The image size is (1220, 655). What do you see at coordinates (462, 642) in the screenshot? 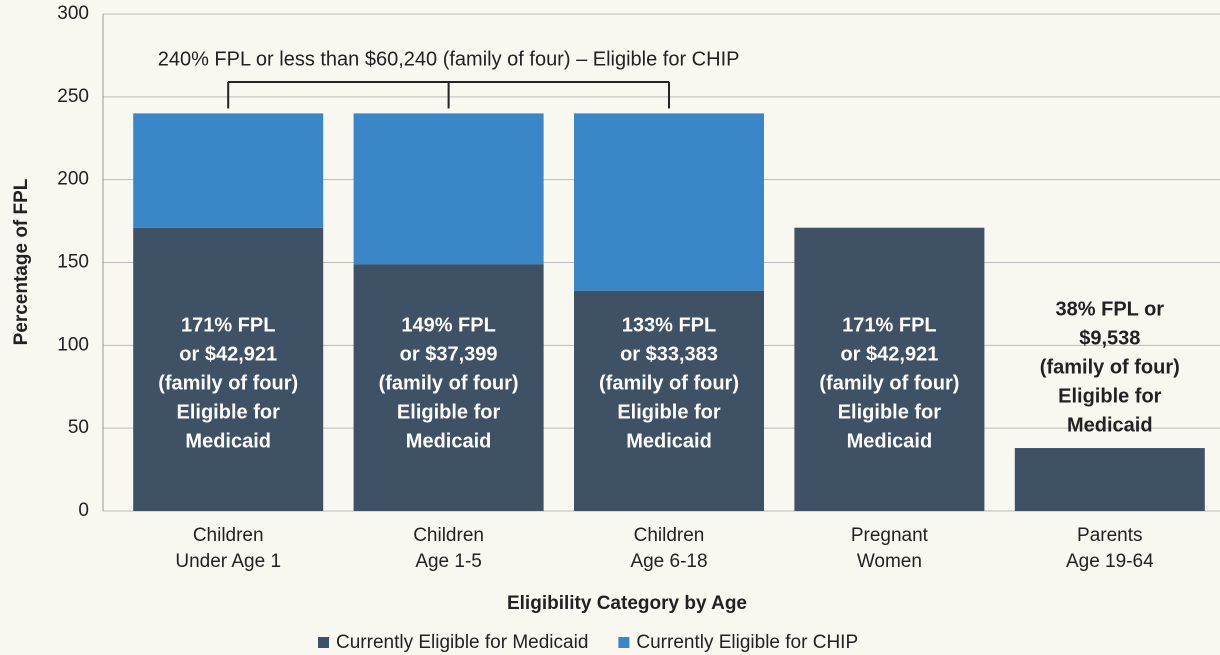
I see `legend-label: Currently Eligible for Medicaid` at bounding box center [462, 642].